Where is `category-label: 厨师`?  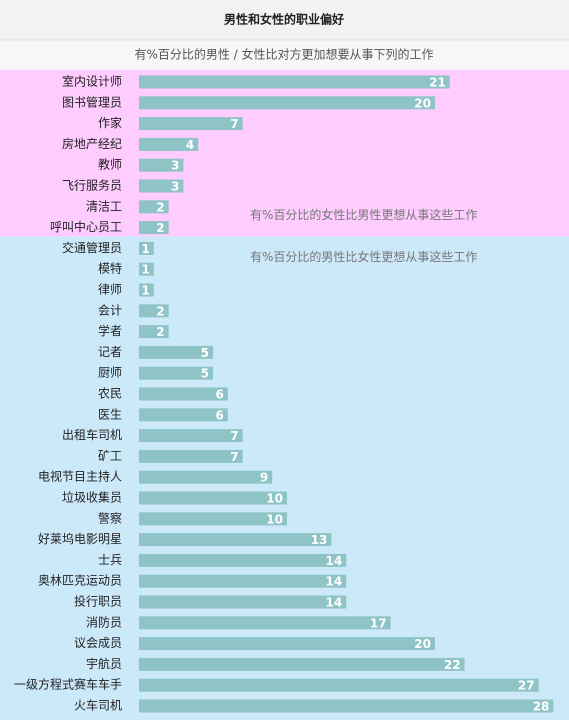
category-label: 厨师 is located at coordinates (110, 373).